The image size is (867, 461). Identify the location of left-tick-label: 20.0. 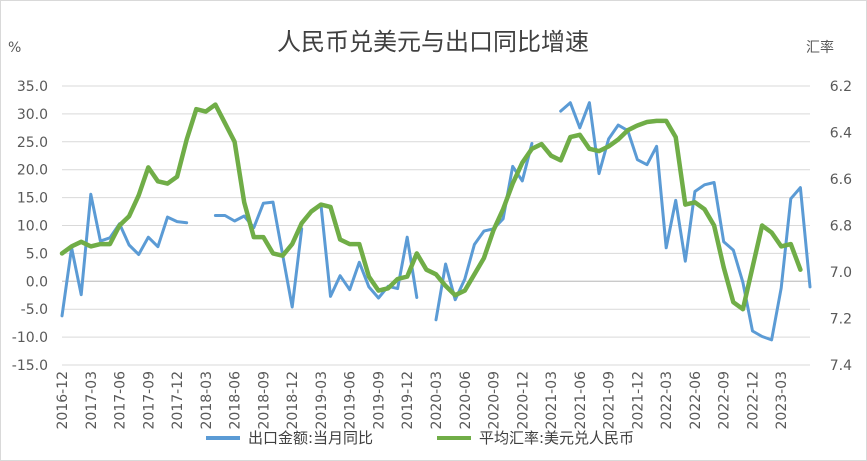
(32, 171).